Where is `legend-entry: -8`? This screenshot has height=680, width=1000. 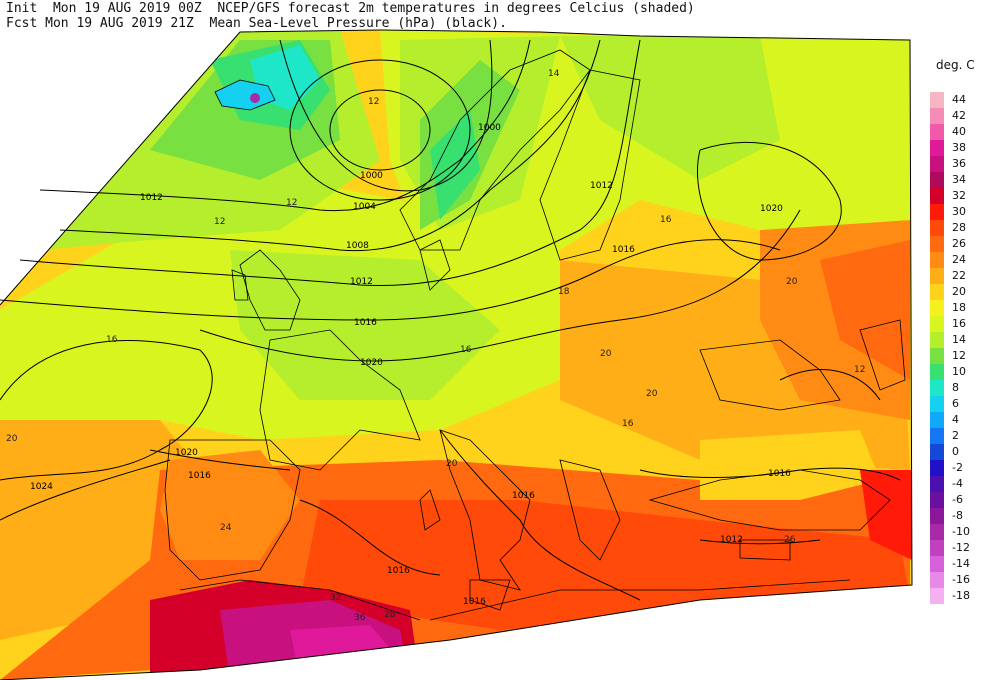
legend-entry: -8 is located at coordinates (965, 516).